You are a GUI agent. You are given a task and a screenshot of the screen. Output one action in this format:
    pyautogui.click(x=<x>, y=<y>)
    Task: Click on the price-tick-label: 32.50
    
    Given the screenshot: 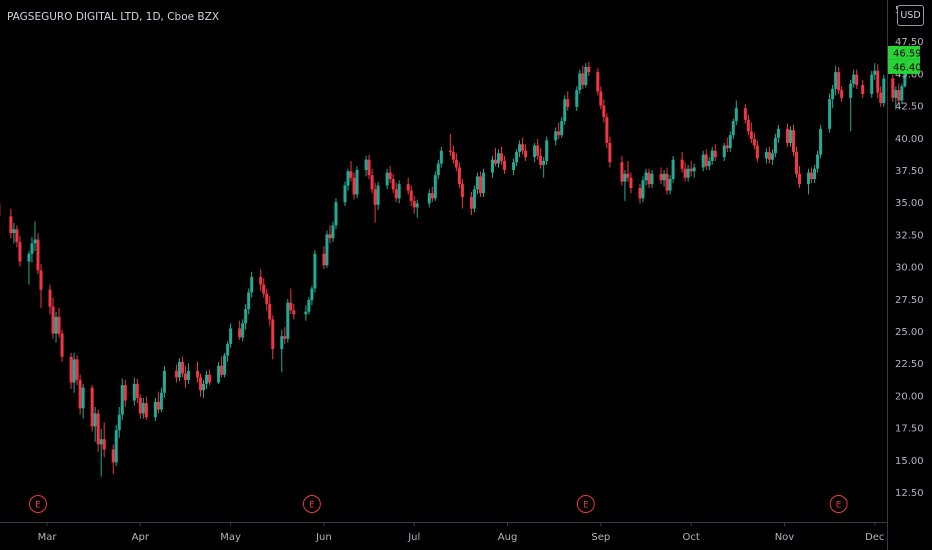 What is the action you would take?
    pyautogui.click(x=909, y=235)
    